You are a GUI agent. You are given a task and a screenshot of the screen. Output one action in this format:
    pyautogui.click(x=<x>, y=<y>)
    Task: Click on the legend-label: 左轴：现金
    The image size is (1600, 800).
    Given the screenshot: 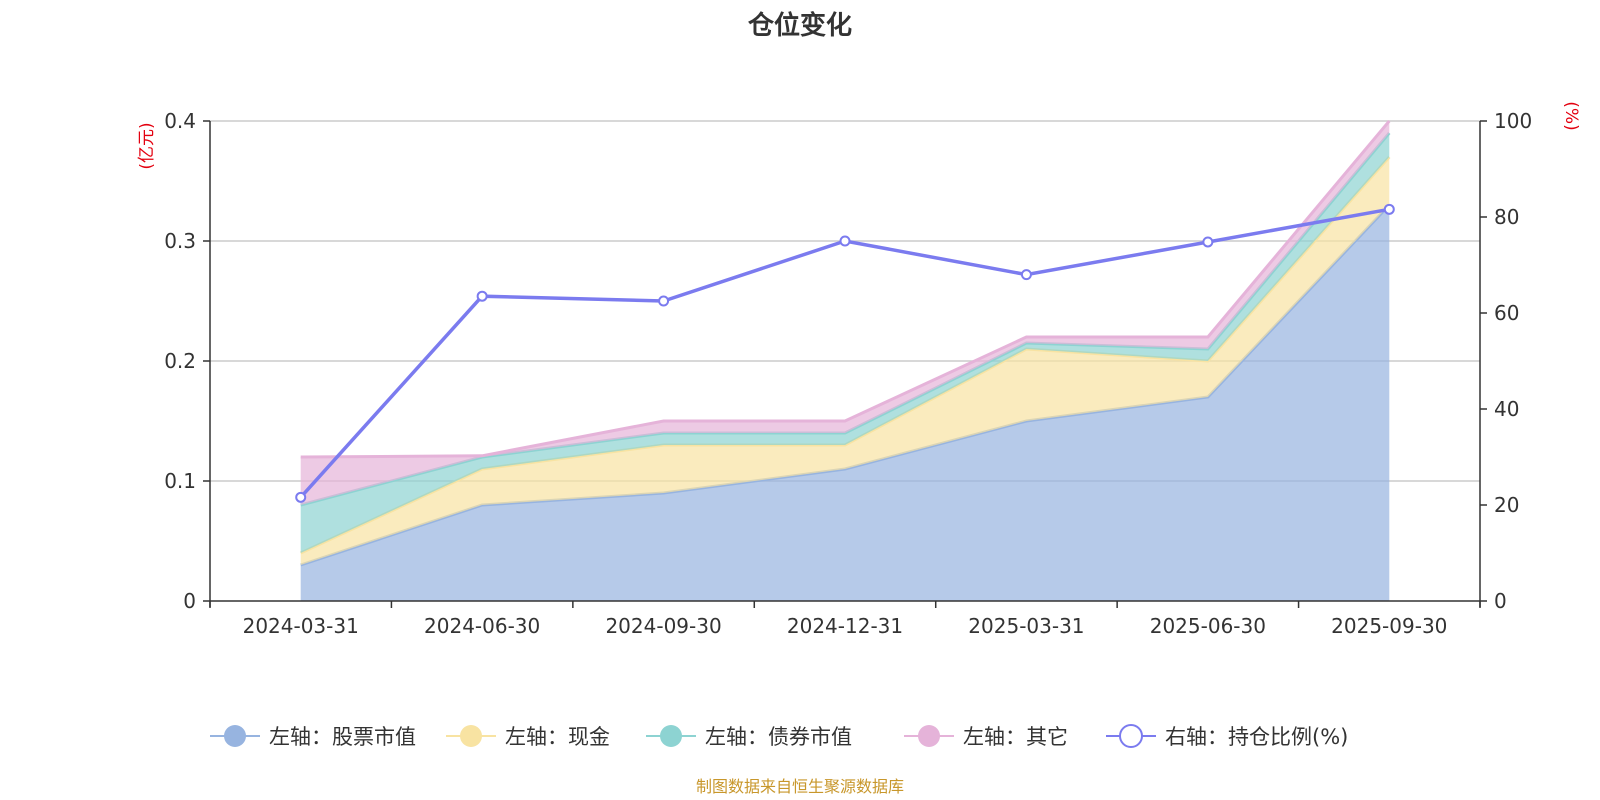 What is the action you would take?
    pyautogui.click(x=557, y=737)
    